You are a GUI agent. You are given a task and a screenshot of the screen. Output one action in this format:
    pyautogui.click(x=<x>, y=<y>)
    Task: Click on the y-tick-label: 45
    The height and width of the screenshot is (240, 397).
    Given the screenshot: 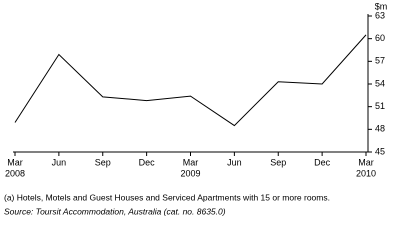 What is the action you would take?
    pyautogui.click(x=380, y=151)
    